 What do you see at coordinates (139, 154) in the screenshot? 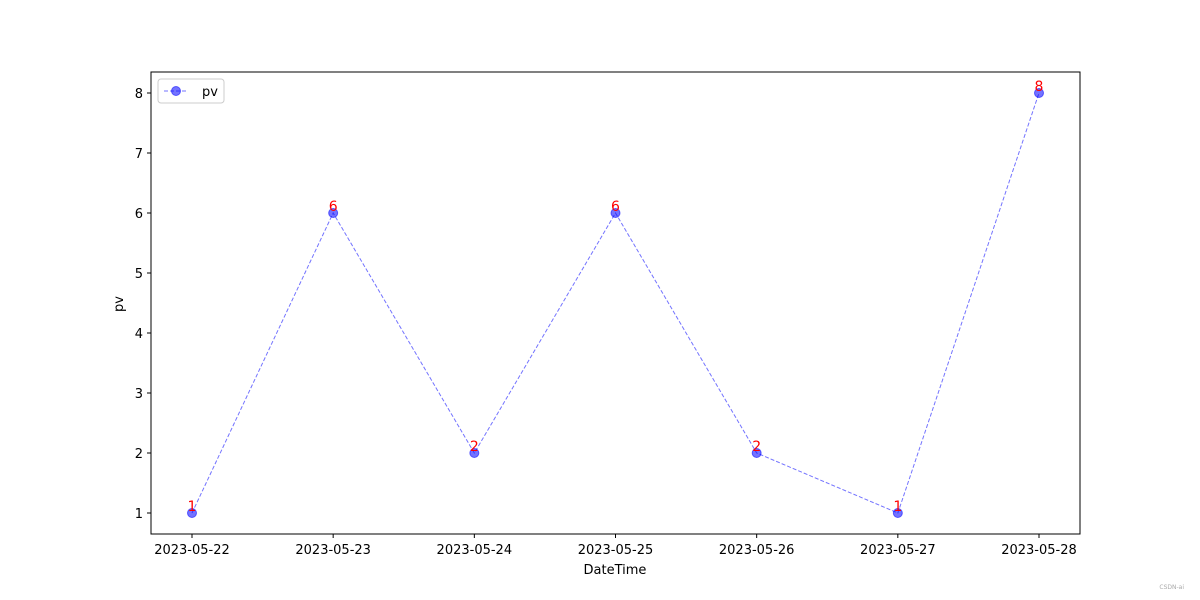
I see `y-tick-label: 7` at bounding box center [139, 154].